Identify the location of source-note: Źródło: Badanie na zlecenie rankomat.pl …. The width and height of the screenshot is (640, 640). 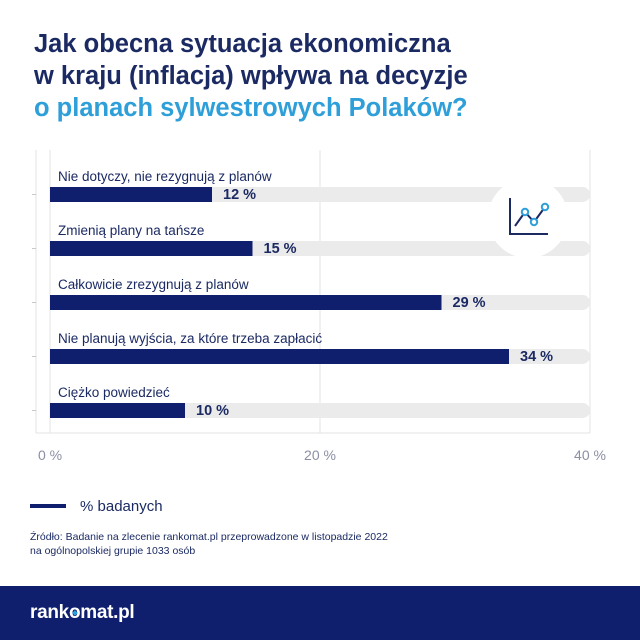
(310, 544).